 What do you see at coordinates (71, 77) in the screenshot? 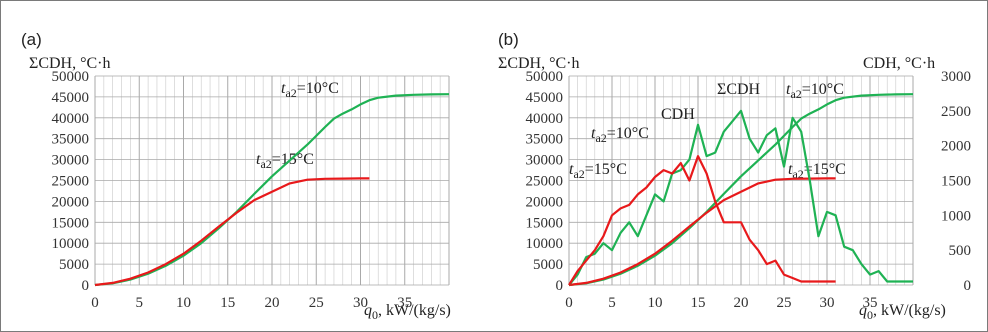
I see `panel-a-ytick-label: 50000` at bounding box center [71, 77].